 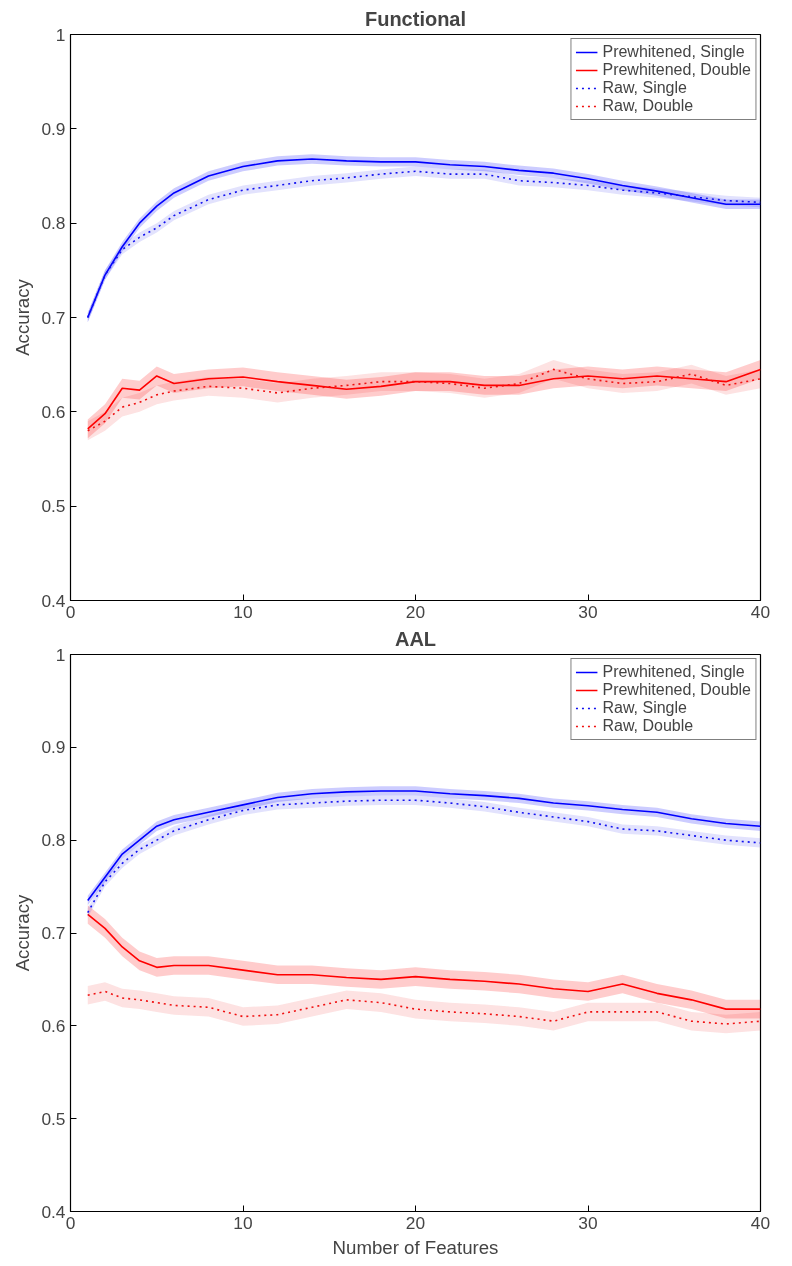 I want to click on x-axis-title: Number of Features, so click(x=415, y=1247).